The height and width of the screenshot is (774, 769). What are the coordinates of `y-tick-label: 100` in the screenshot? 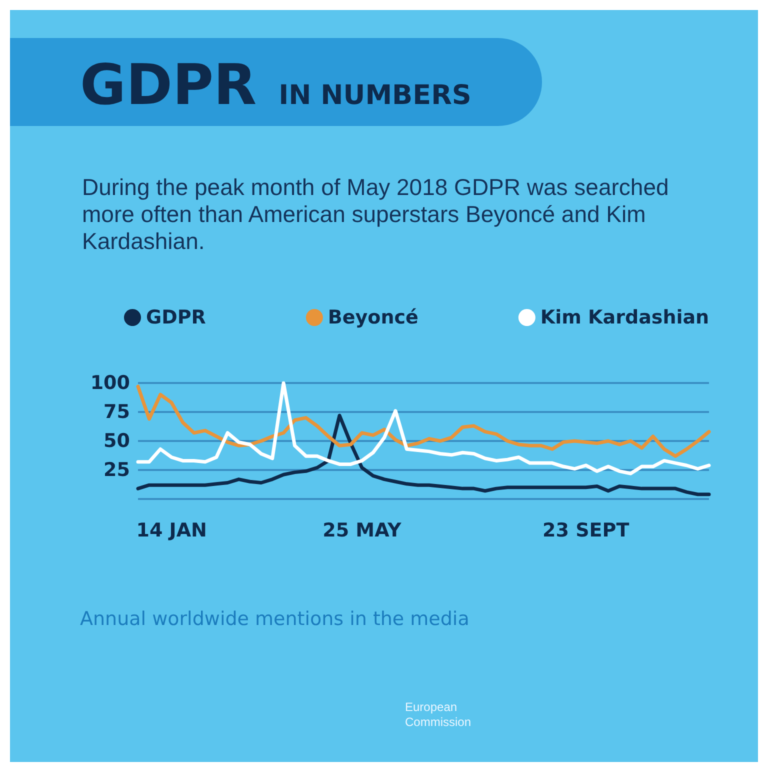 It's located at (110, 383).